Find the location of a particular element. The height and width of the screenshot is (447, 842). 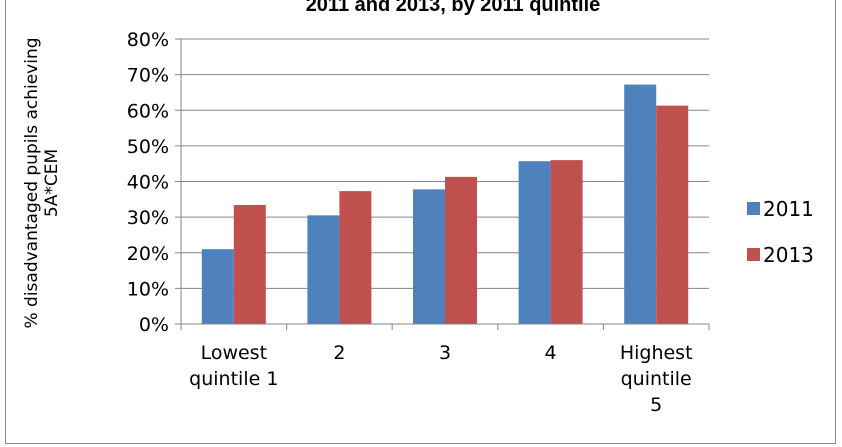

y-tick-label: 60% is located at coordinates (148, 111).